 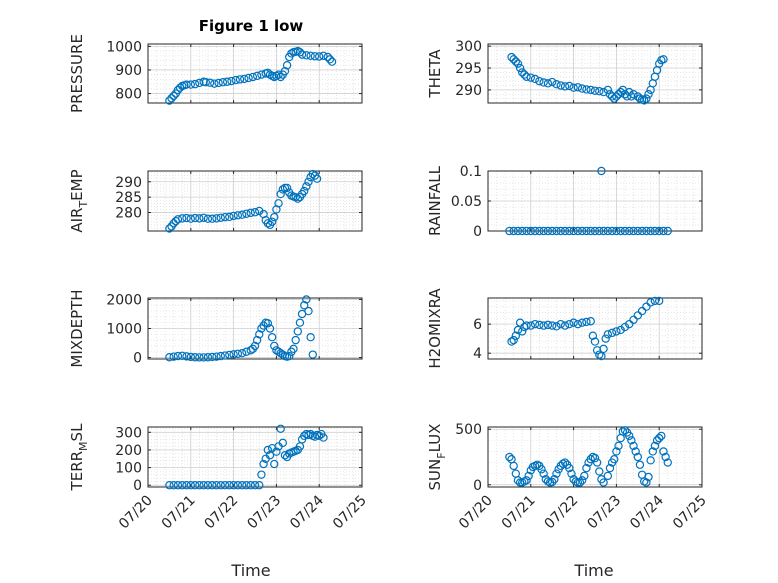 What do you see at coordinates (435, 328) in the screenshot?
I see `y-axis-label: H2OMIXRA` at bounding box center [435, 328].